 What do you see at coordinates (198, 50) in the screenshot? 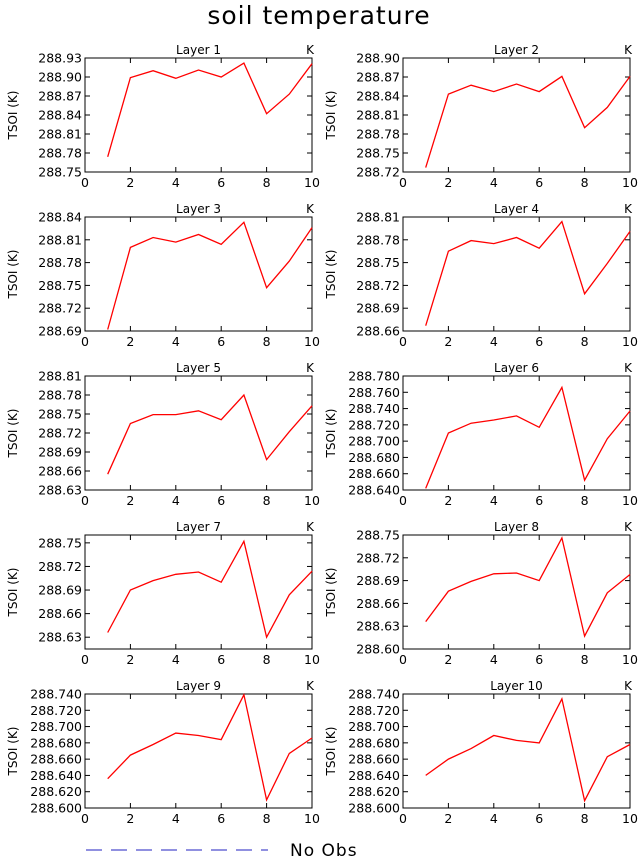
I see `panel-title: Layer 1` at bounding box center [198, 50].